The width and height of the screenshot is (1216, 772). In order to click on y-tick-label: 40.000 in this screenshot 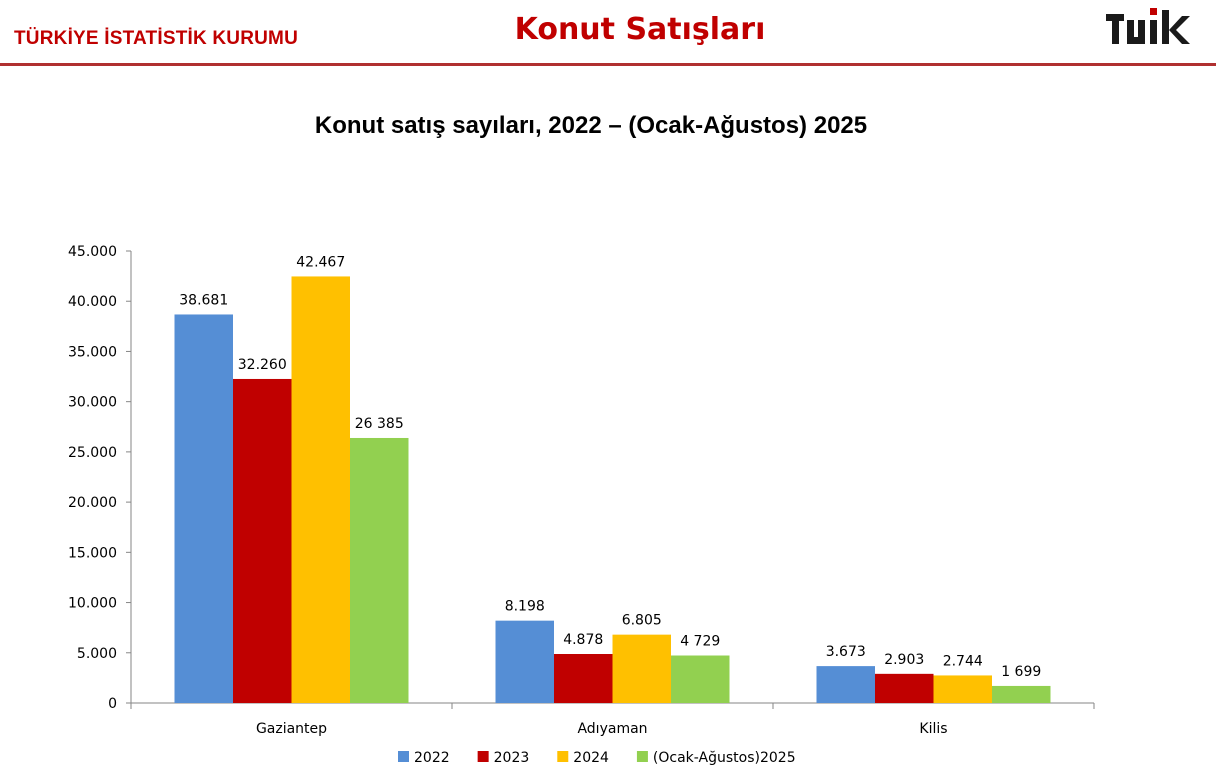, I will do `click(92, 302)`.